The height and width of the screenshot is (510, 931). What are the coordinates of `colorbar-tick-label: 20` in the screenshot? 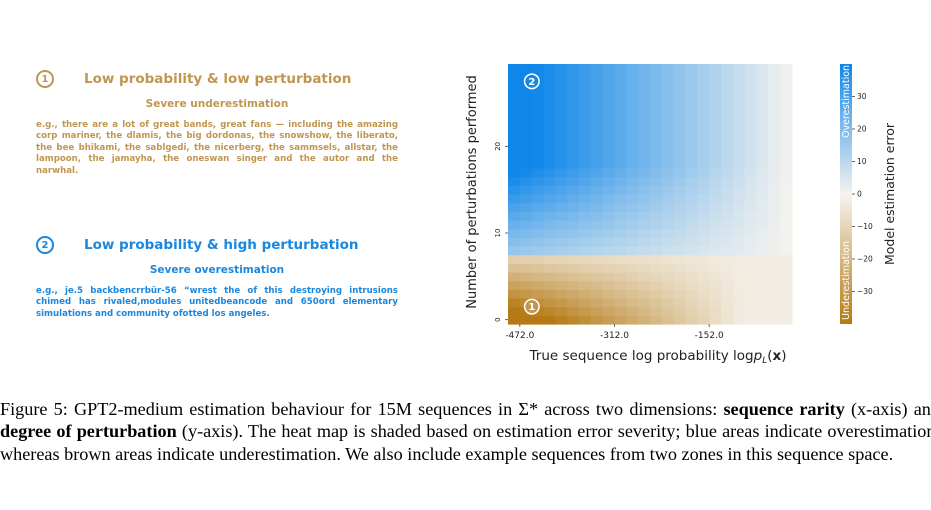 It's located at (862, 129).